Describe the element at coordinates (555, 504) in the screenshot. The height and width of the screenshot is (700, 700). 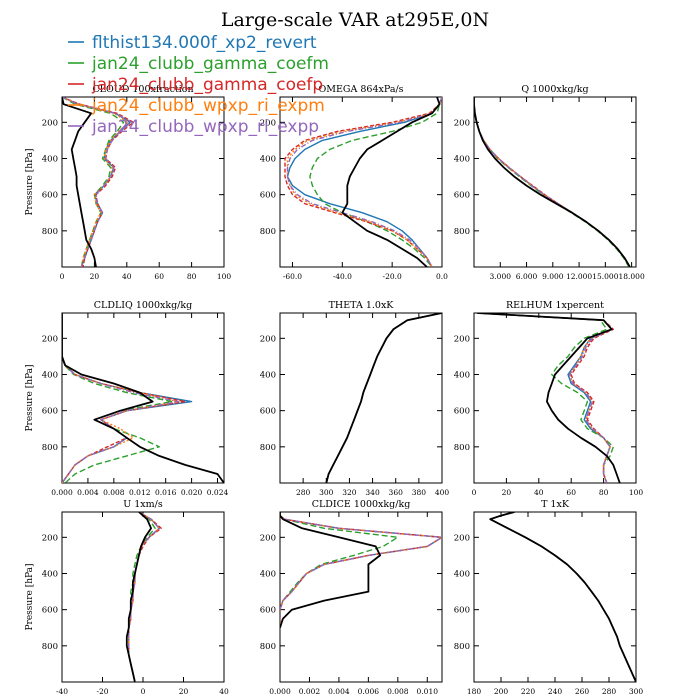
I see `panel-title: T 1xK` at that location.